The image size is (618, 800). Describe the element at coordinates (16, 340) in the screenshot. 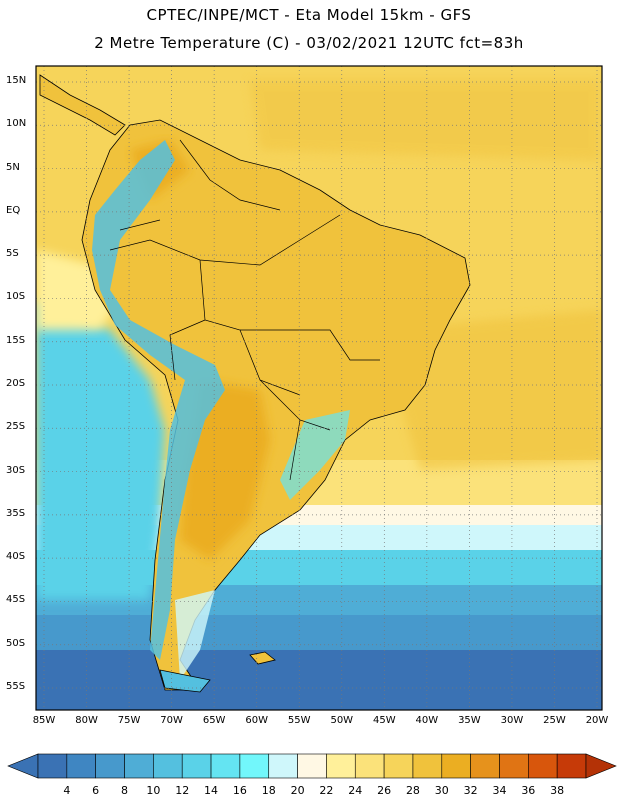

I see `lat-label: 15S` at that location.